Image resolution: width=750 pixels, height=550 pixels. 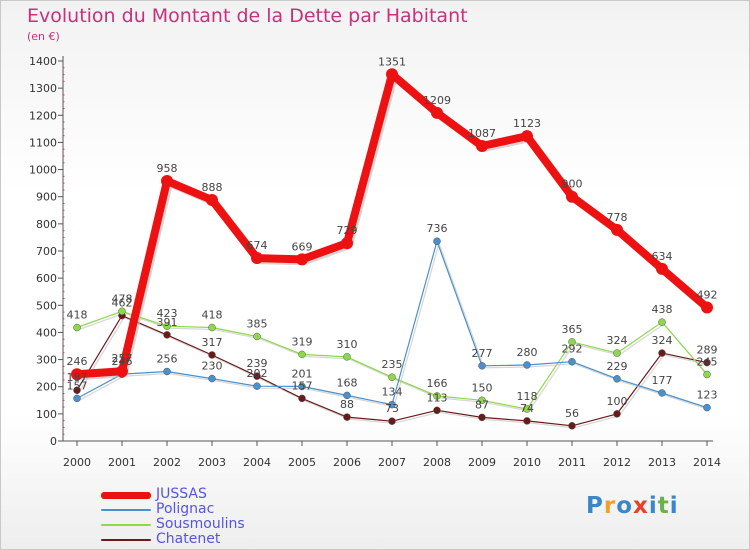 I want to click on legend-label: Polignac, so click(x=185, y=509).